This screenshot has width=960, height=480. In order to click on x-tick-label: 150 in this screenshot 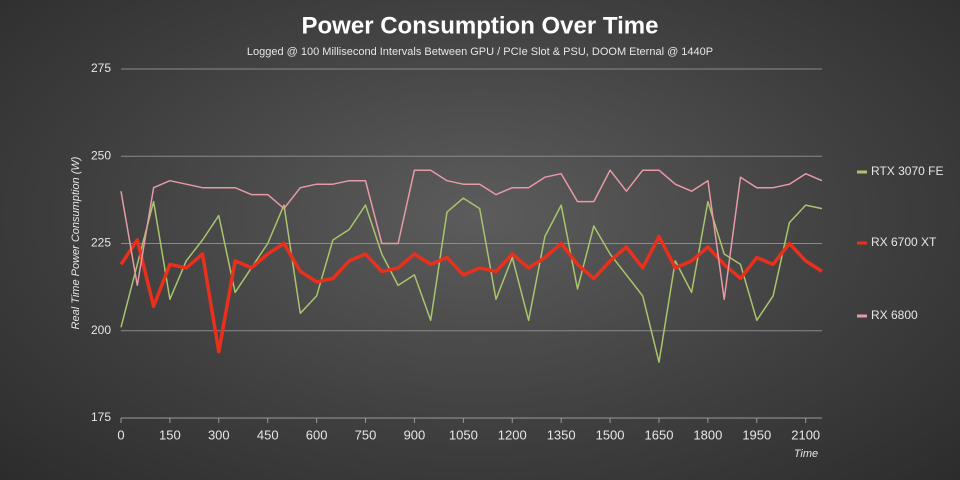, I will do `click(170, 434)`.